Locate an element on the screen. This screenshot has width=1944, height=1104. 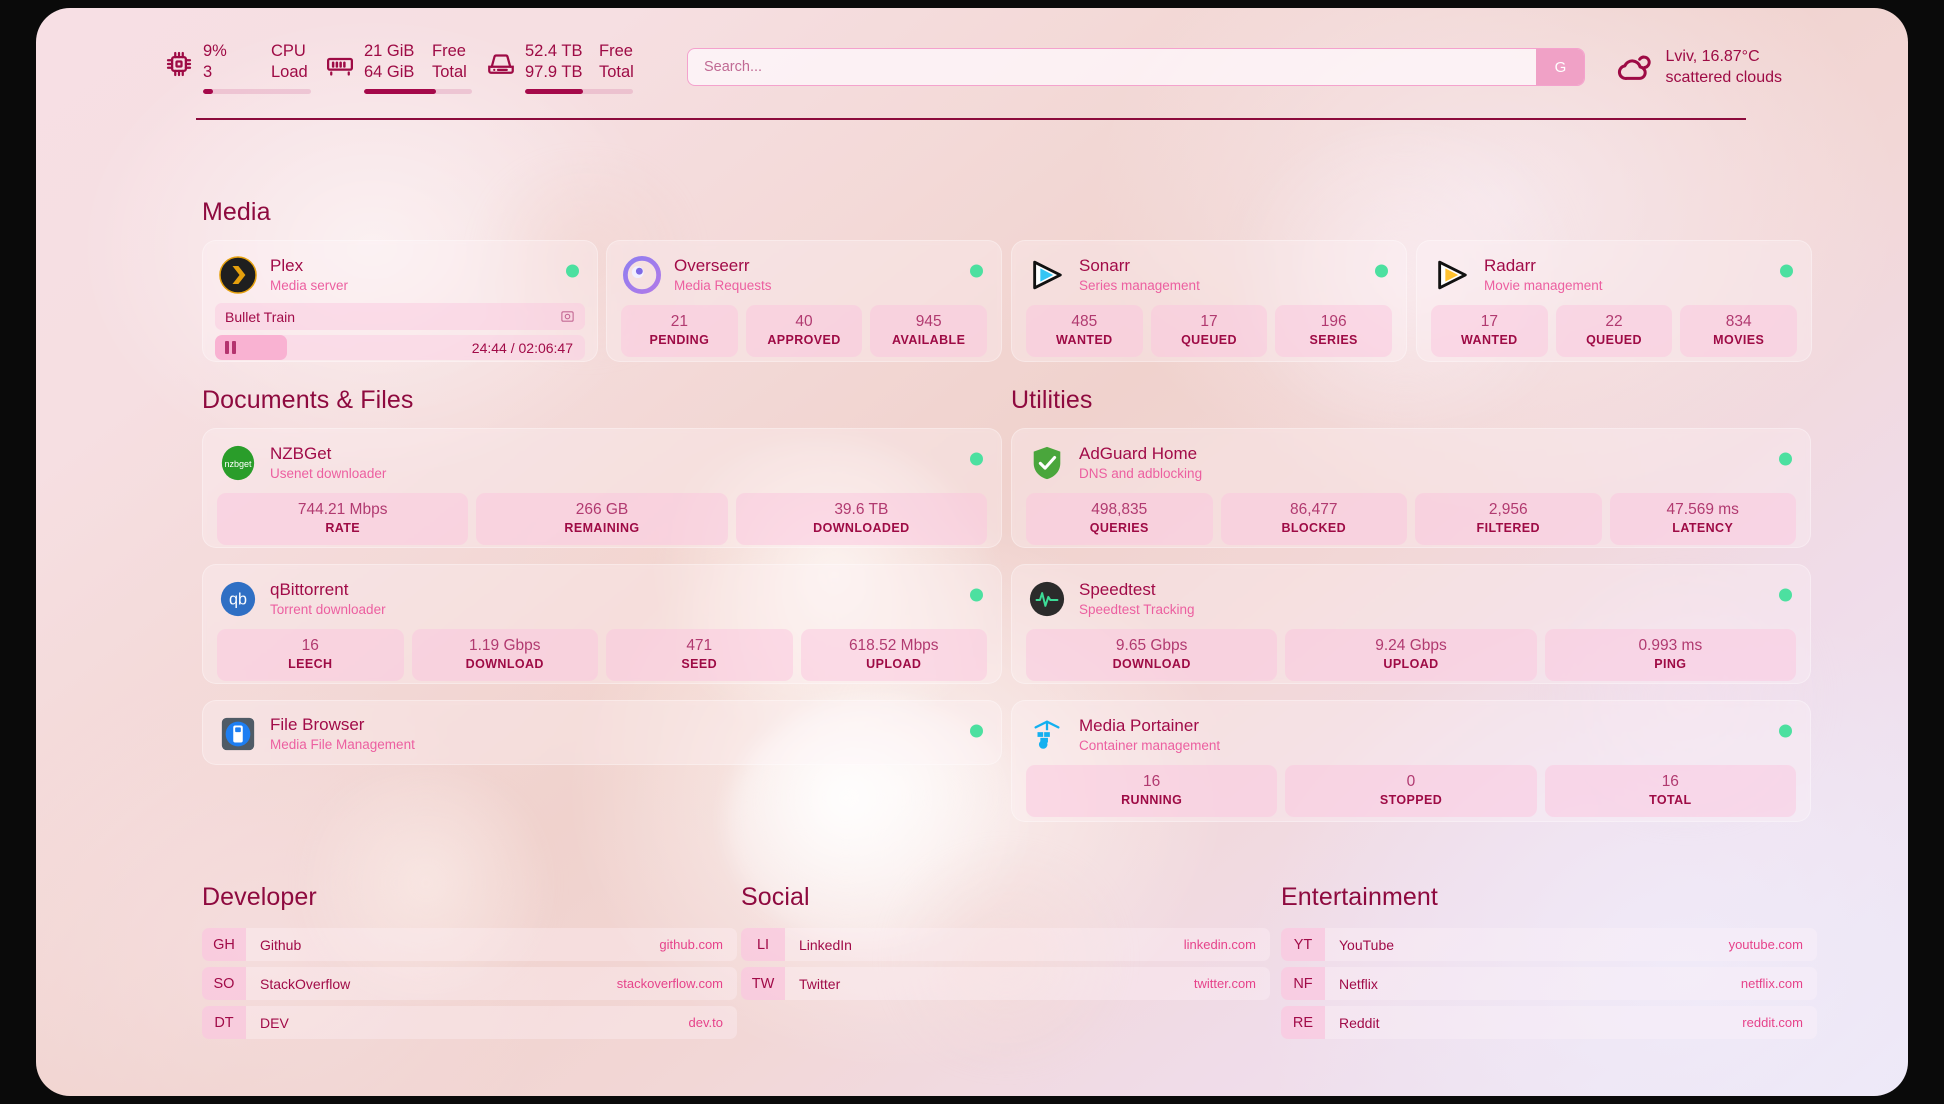
app-card-header: AdGuard Home DNS and adblocking is located at coordinates (1411, 459).